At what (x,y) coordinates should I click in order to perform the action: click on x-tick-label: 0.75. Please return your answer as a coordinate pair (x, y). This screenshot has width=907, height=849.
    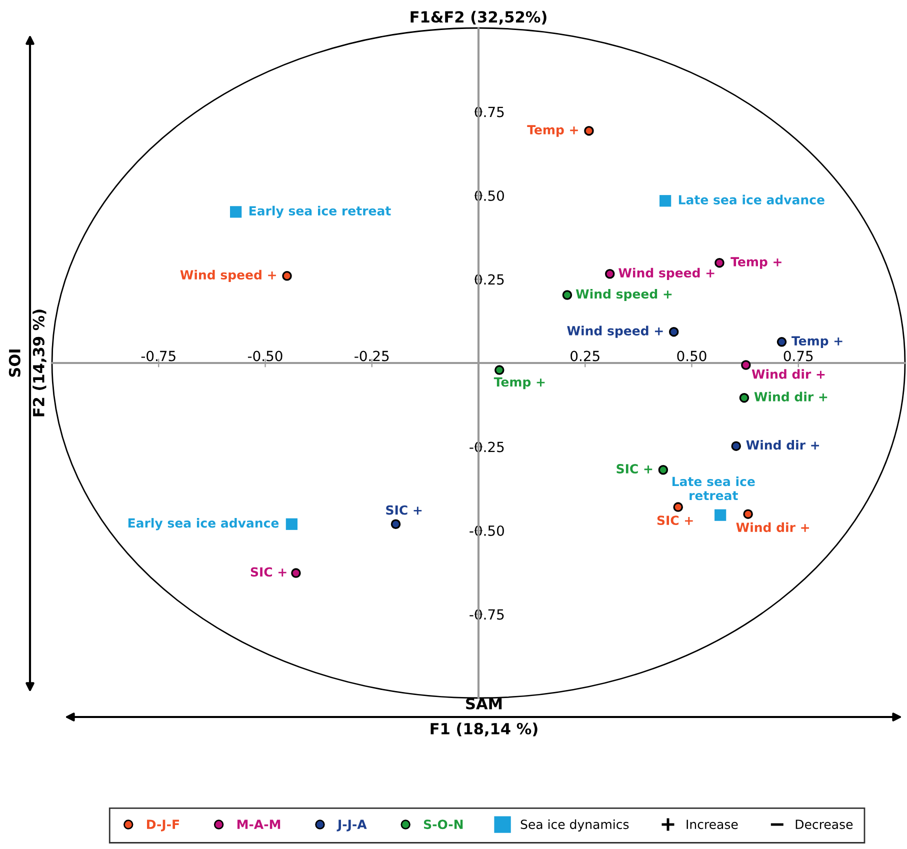
    Looking at the image, I should click on (798, 356).